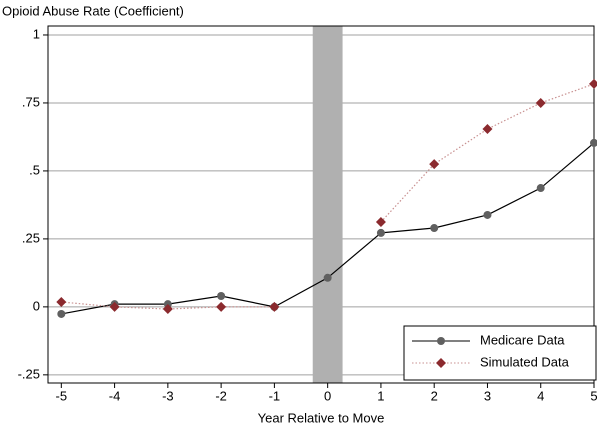 Image resolution: width=597 pixels, height=435 pixels. I want to click on legend-label: Medicare Data, so click(522, 339).